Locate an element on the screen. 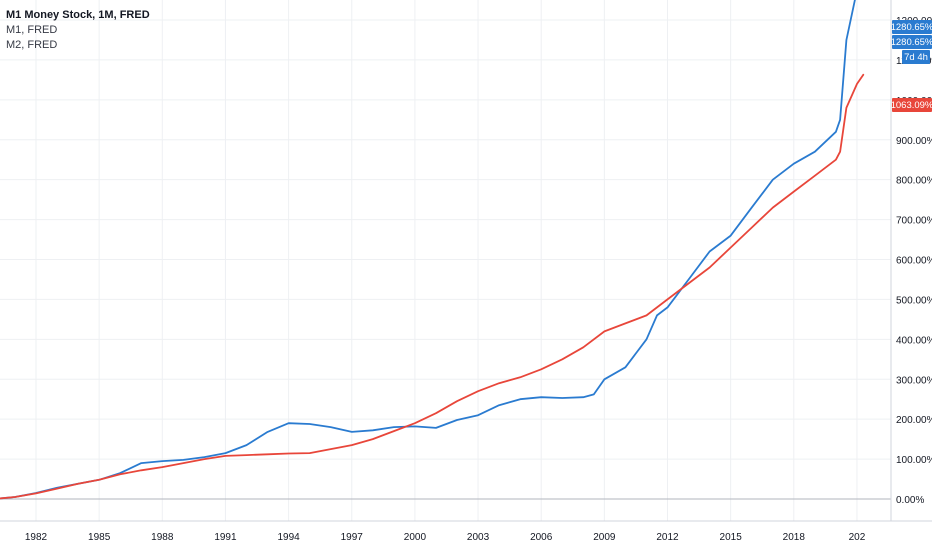  y-tick-label: 500.00% is located at coordinates (914, 300).